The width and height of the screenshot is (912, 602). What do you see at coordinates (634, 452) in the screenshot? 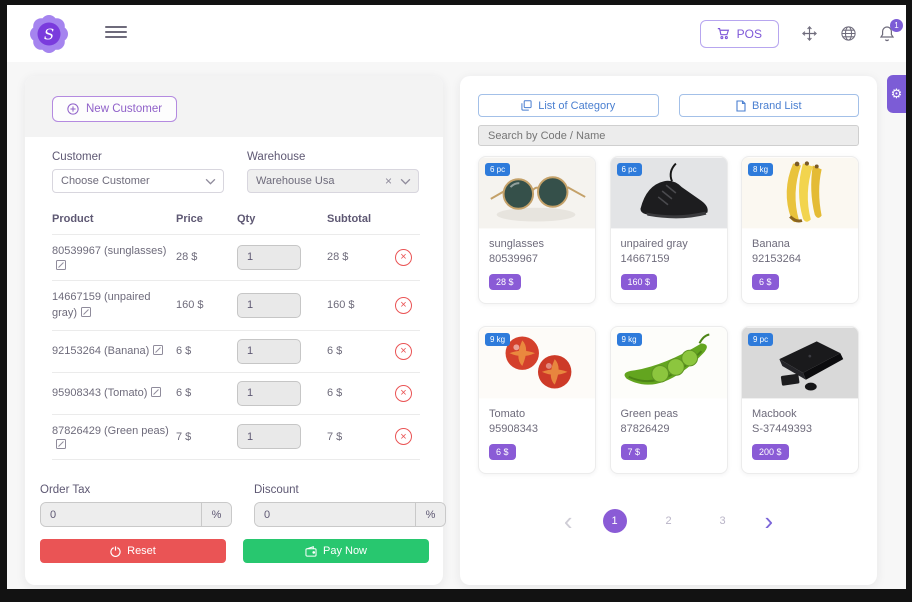
I see `price-badge: 7 $` at bounding box center [634, 452].